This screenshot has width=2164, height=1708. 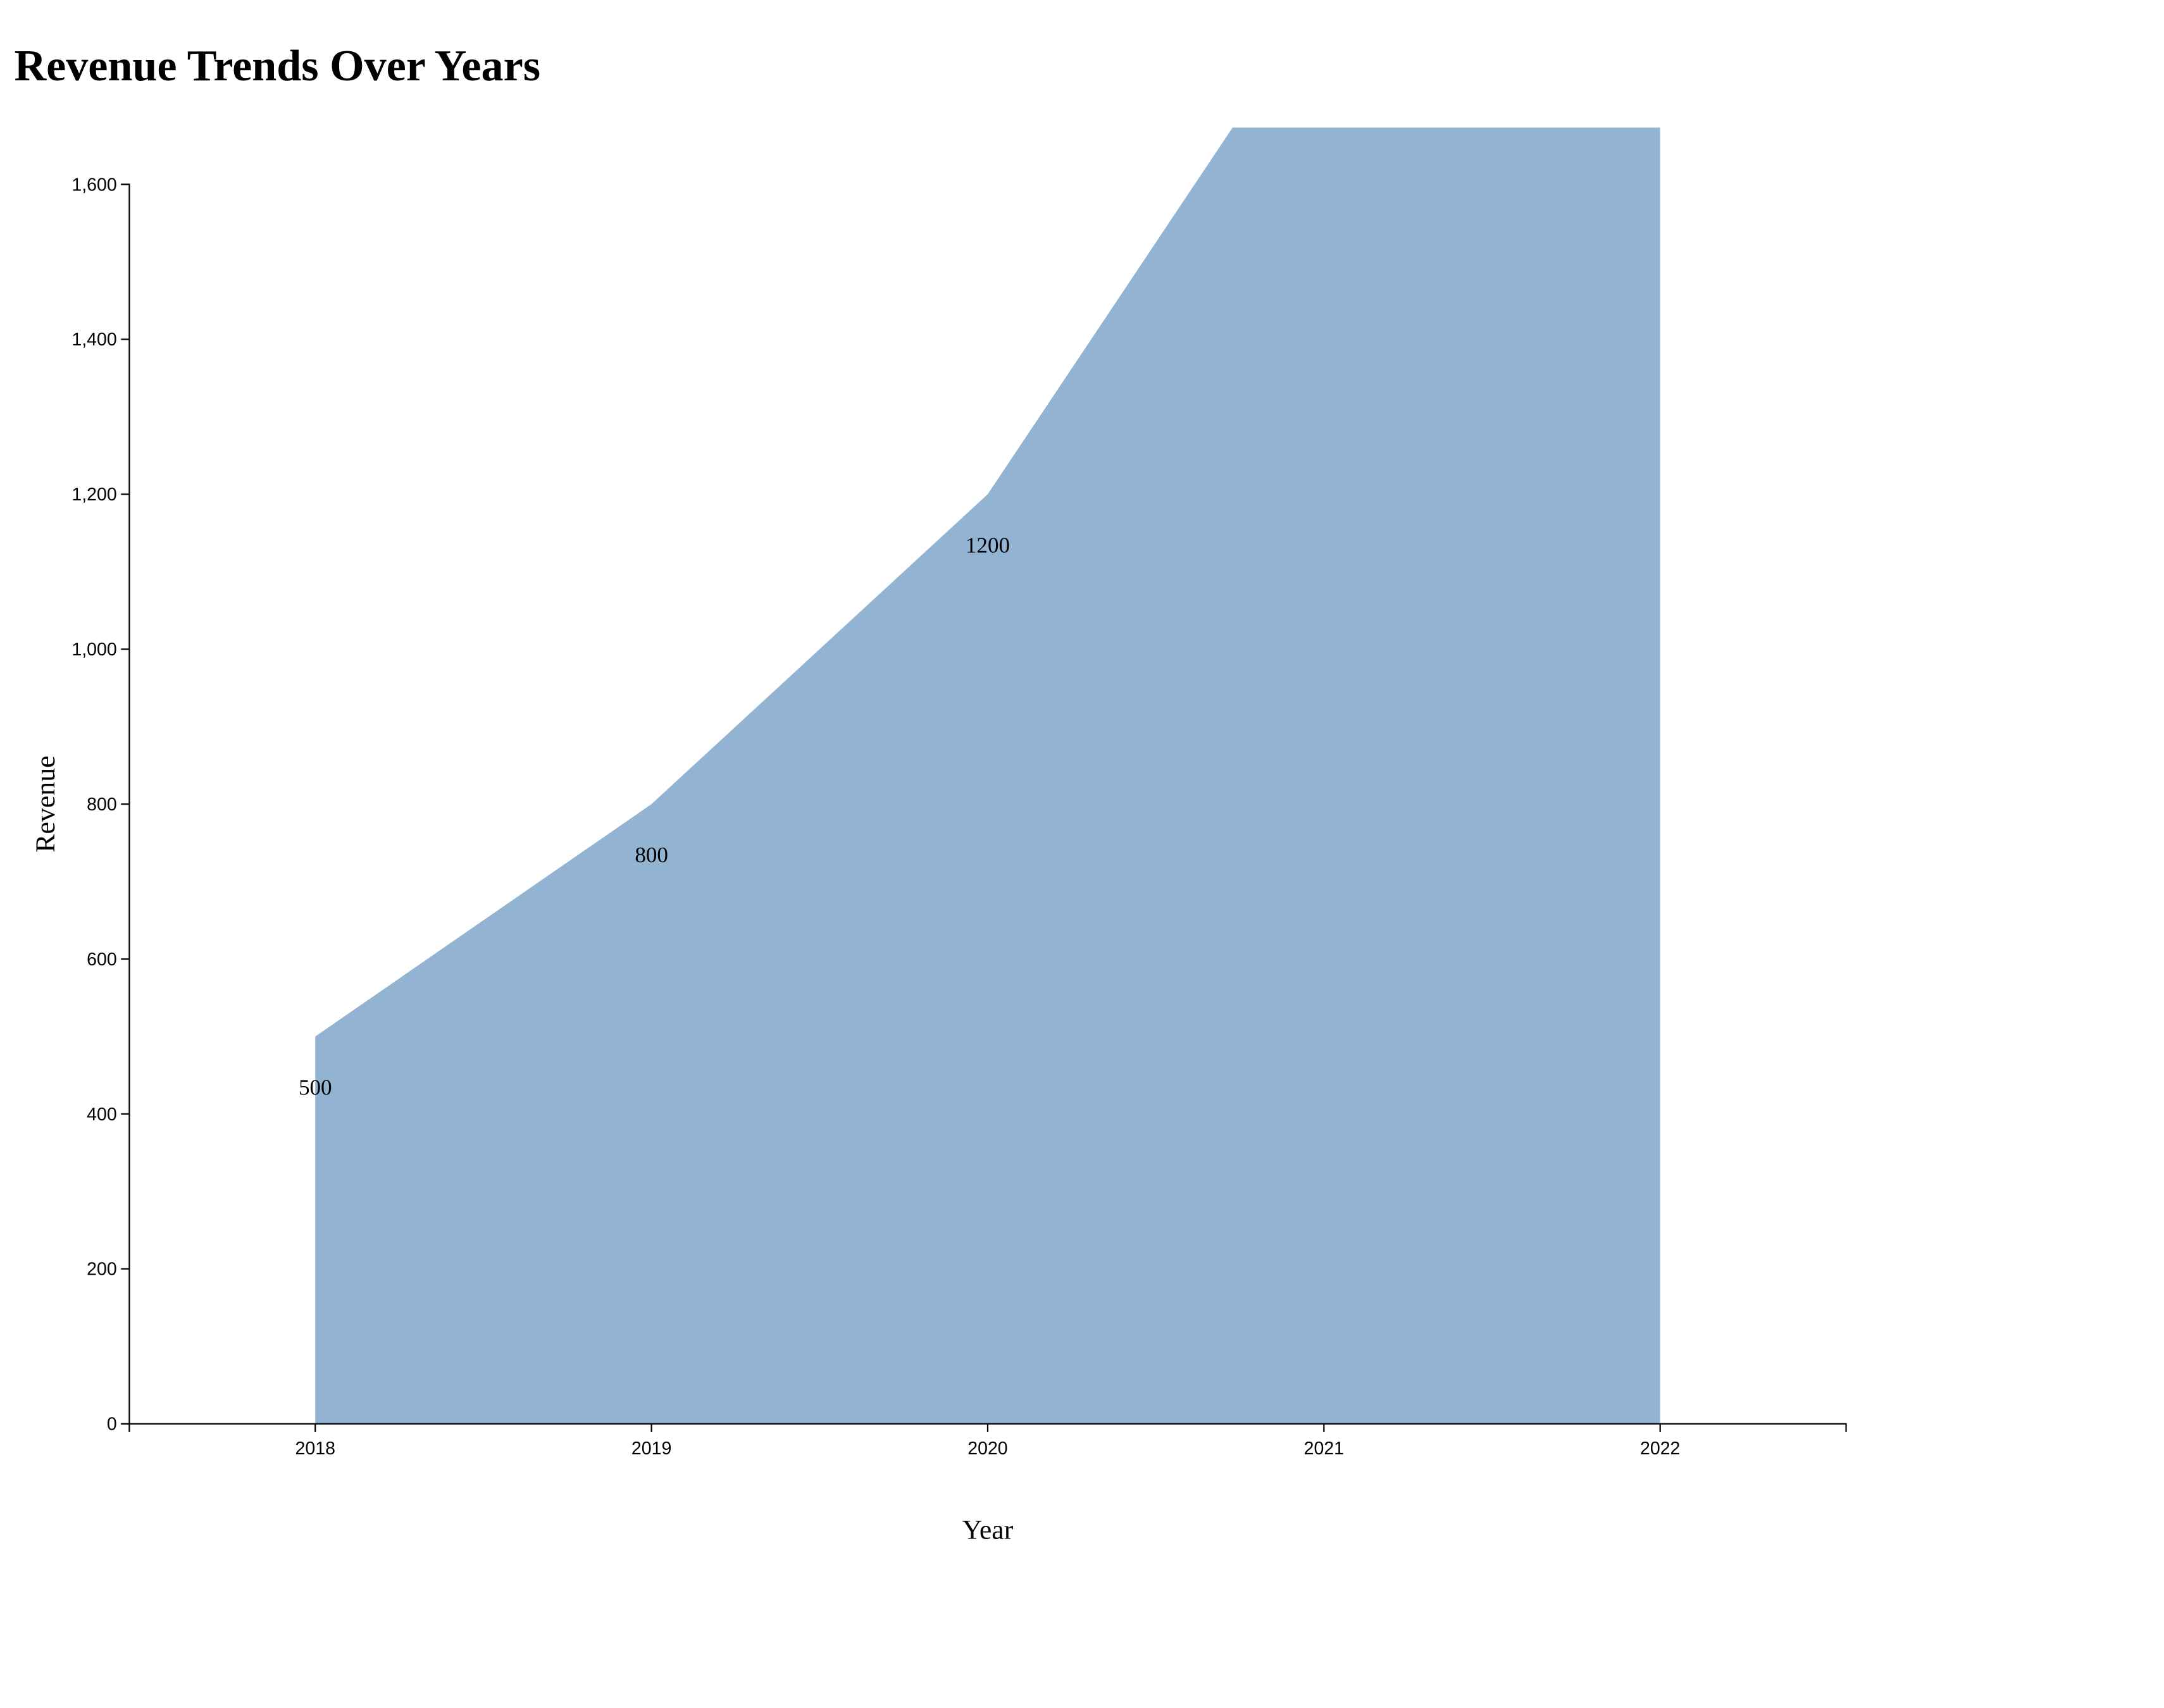 What do you see at coordinates (315, 1449) in the screenshot?
I see `x-tick-label: 2018` at bounding box center [315, 1449].